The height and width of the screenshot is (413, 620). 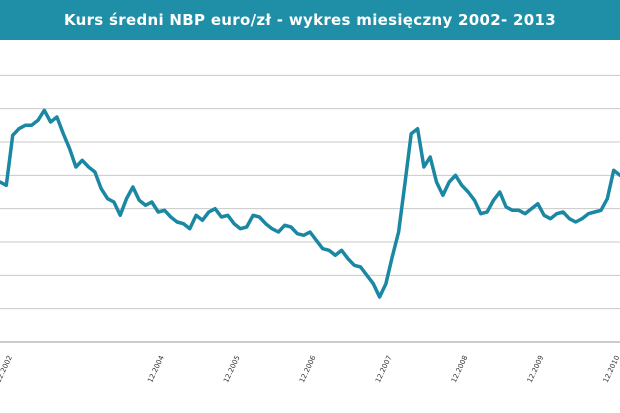 What do you see at coordinates (535, 369) in the screenshot?
I see `x-tick-label: 12.2009` at bounding box center [535, 369].